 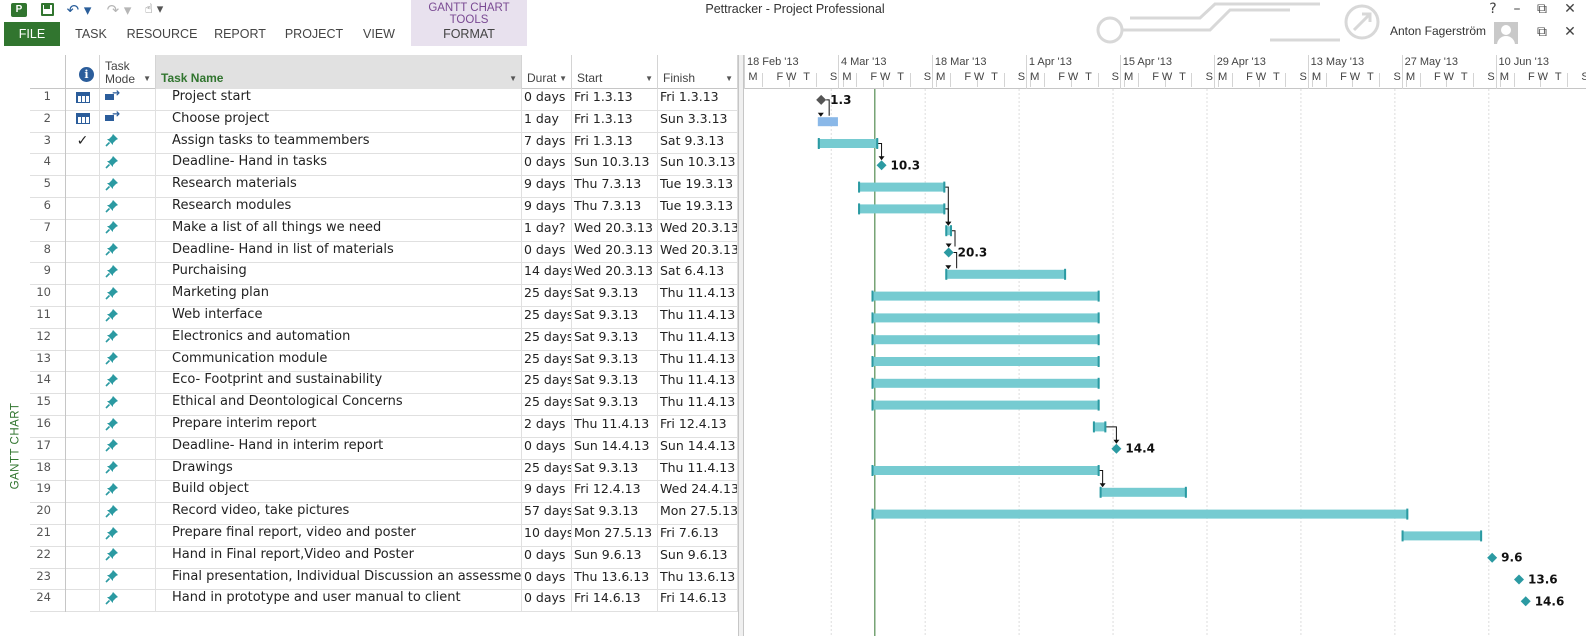 What do you see at coordinates (469, 34) in the screenshot?
I see `tab-format: FORMAT` at bounding box center [469, 34].